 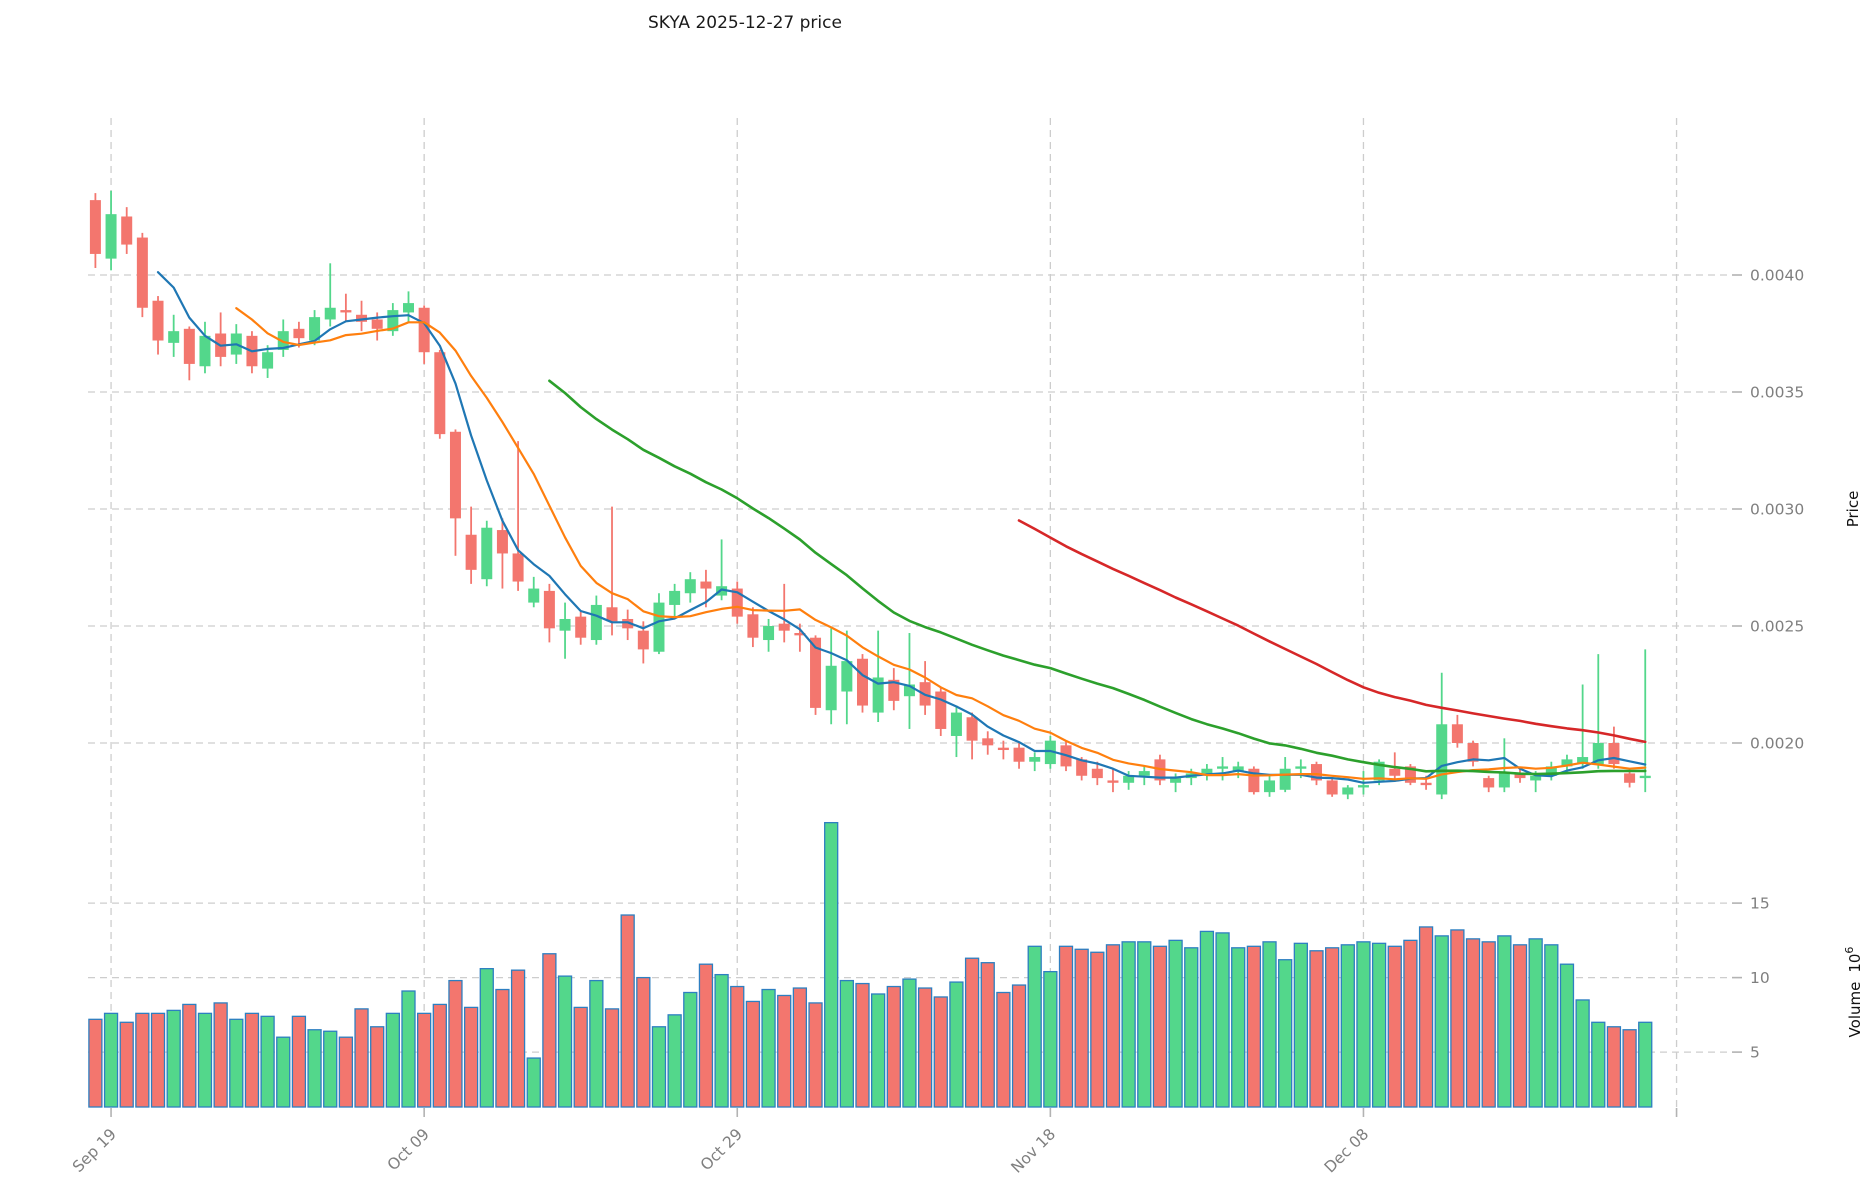 I want to click on date-tick-label: Oct 29, so click(x=721, y=1149).